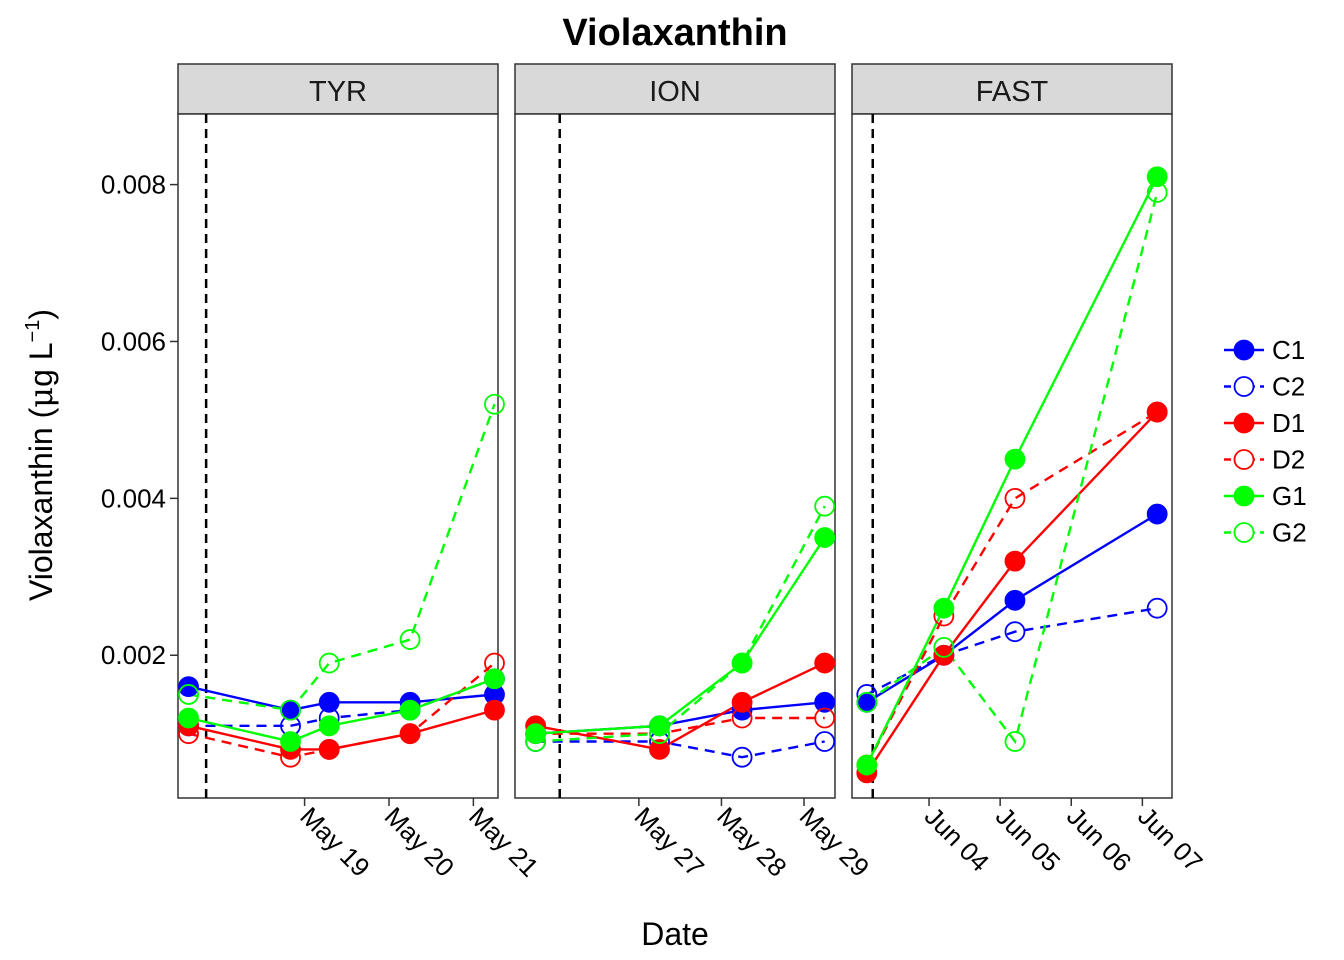 The width and height of the screenshot is (1344, 960). I want to click on series-line-c2, so click(1012, 651).